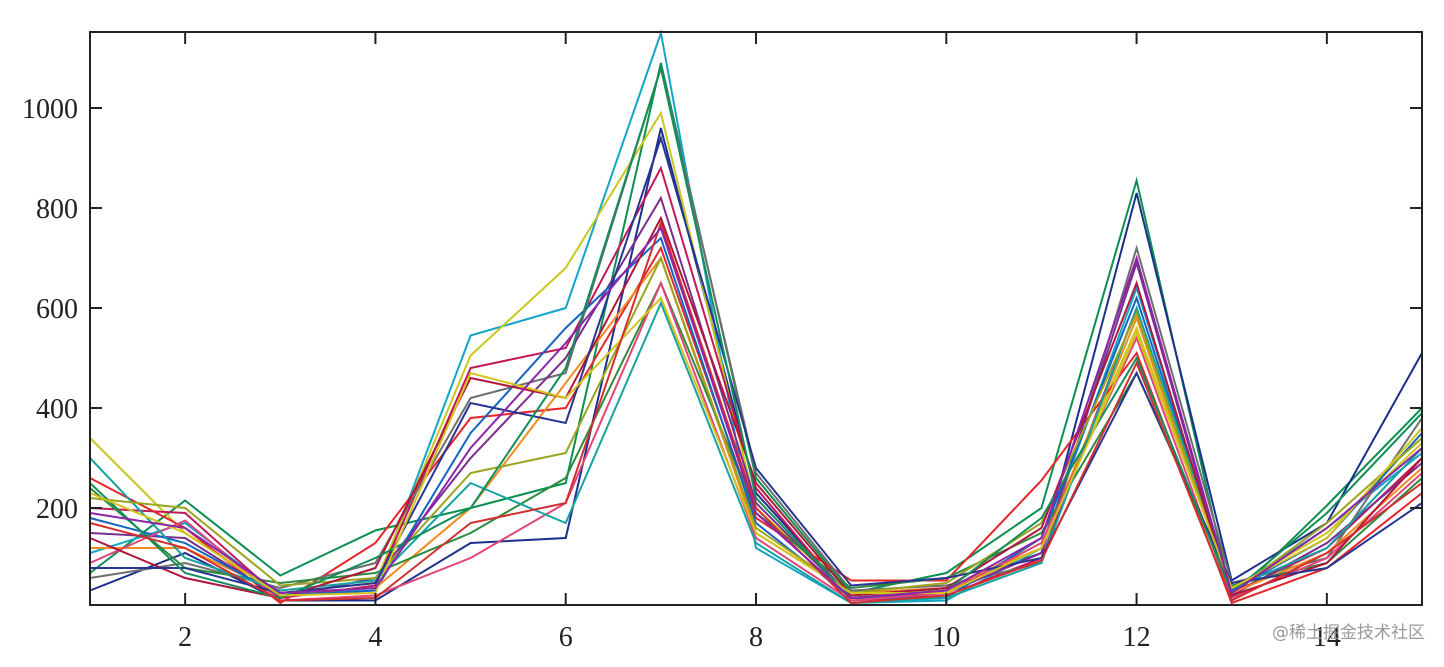 The width and height of the screenshot is (1444, 667). I want to click on y-tick-label: 400, so click(57, 409).